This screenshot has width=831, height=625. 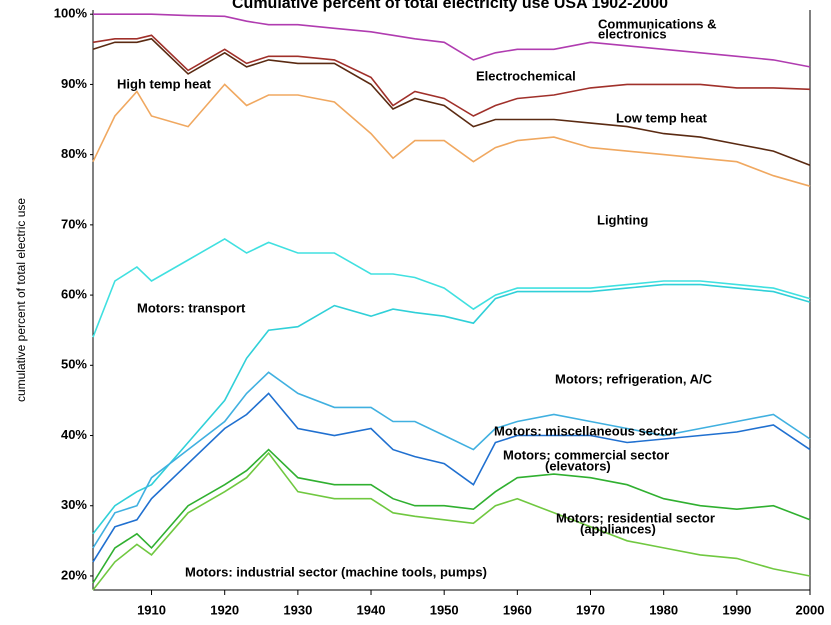 What do you see at coordinates (71, 13) in the screenshot?
I see `y-tick-label: 100%` at bounding box center [71, 13].